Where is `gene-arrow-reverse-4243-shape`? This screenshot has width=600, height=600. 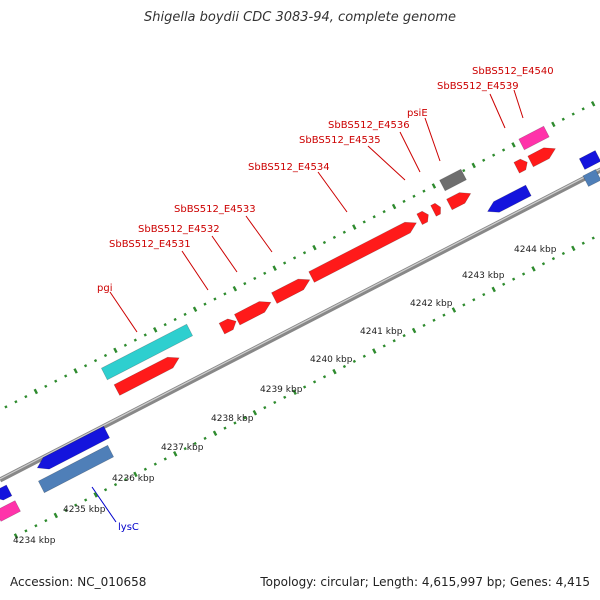
gene-arrow-reverse-4243-shape is located at coordinates (509, 198).